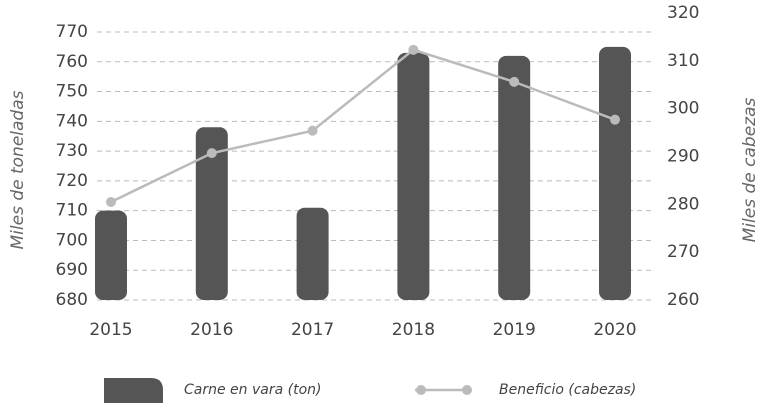 The height and width of the screenshot is (407, 760). What do you see at coordinates (110, 330) in the screenshot?
I see `x-tick-label: 2015` at bounding box center [110, 330].